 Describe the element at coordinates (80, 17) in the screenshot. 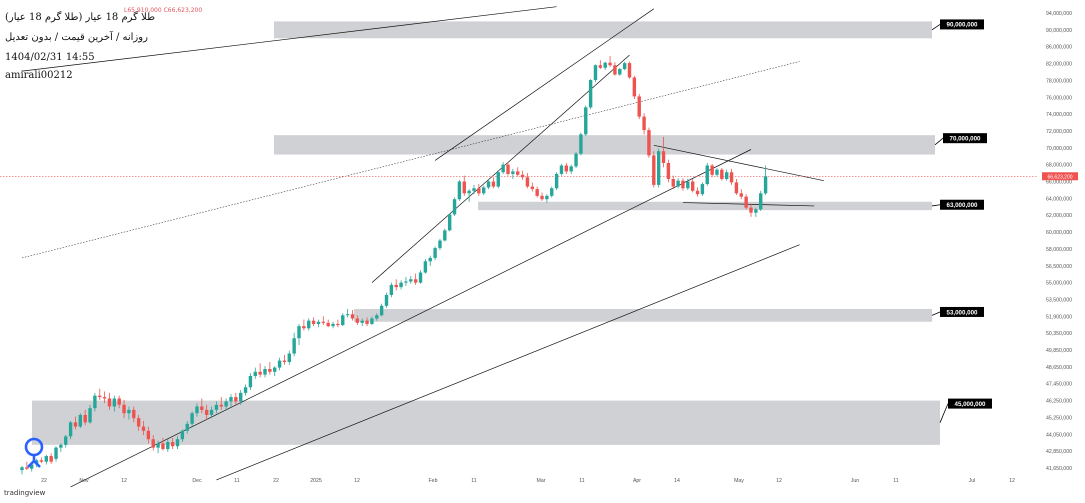

I see `symbol-title: طلا گرم 18 عیار (طلا گرم 18 عیار)` at that location.